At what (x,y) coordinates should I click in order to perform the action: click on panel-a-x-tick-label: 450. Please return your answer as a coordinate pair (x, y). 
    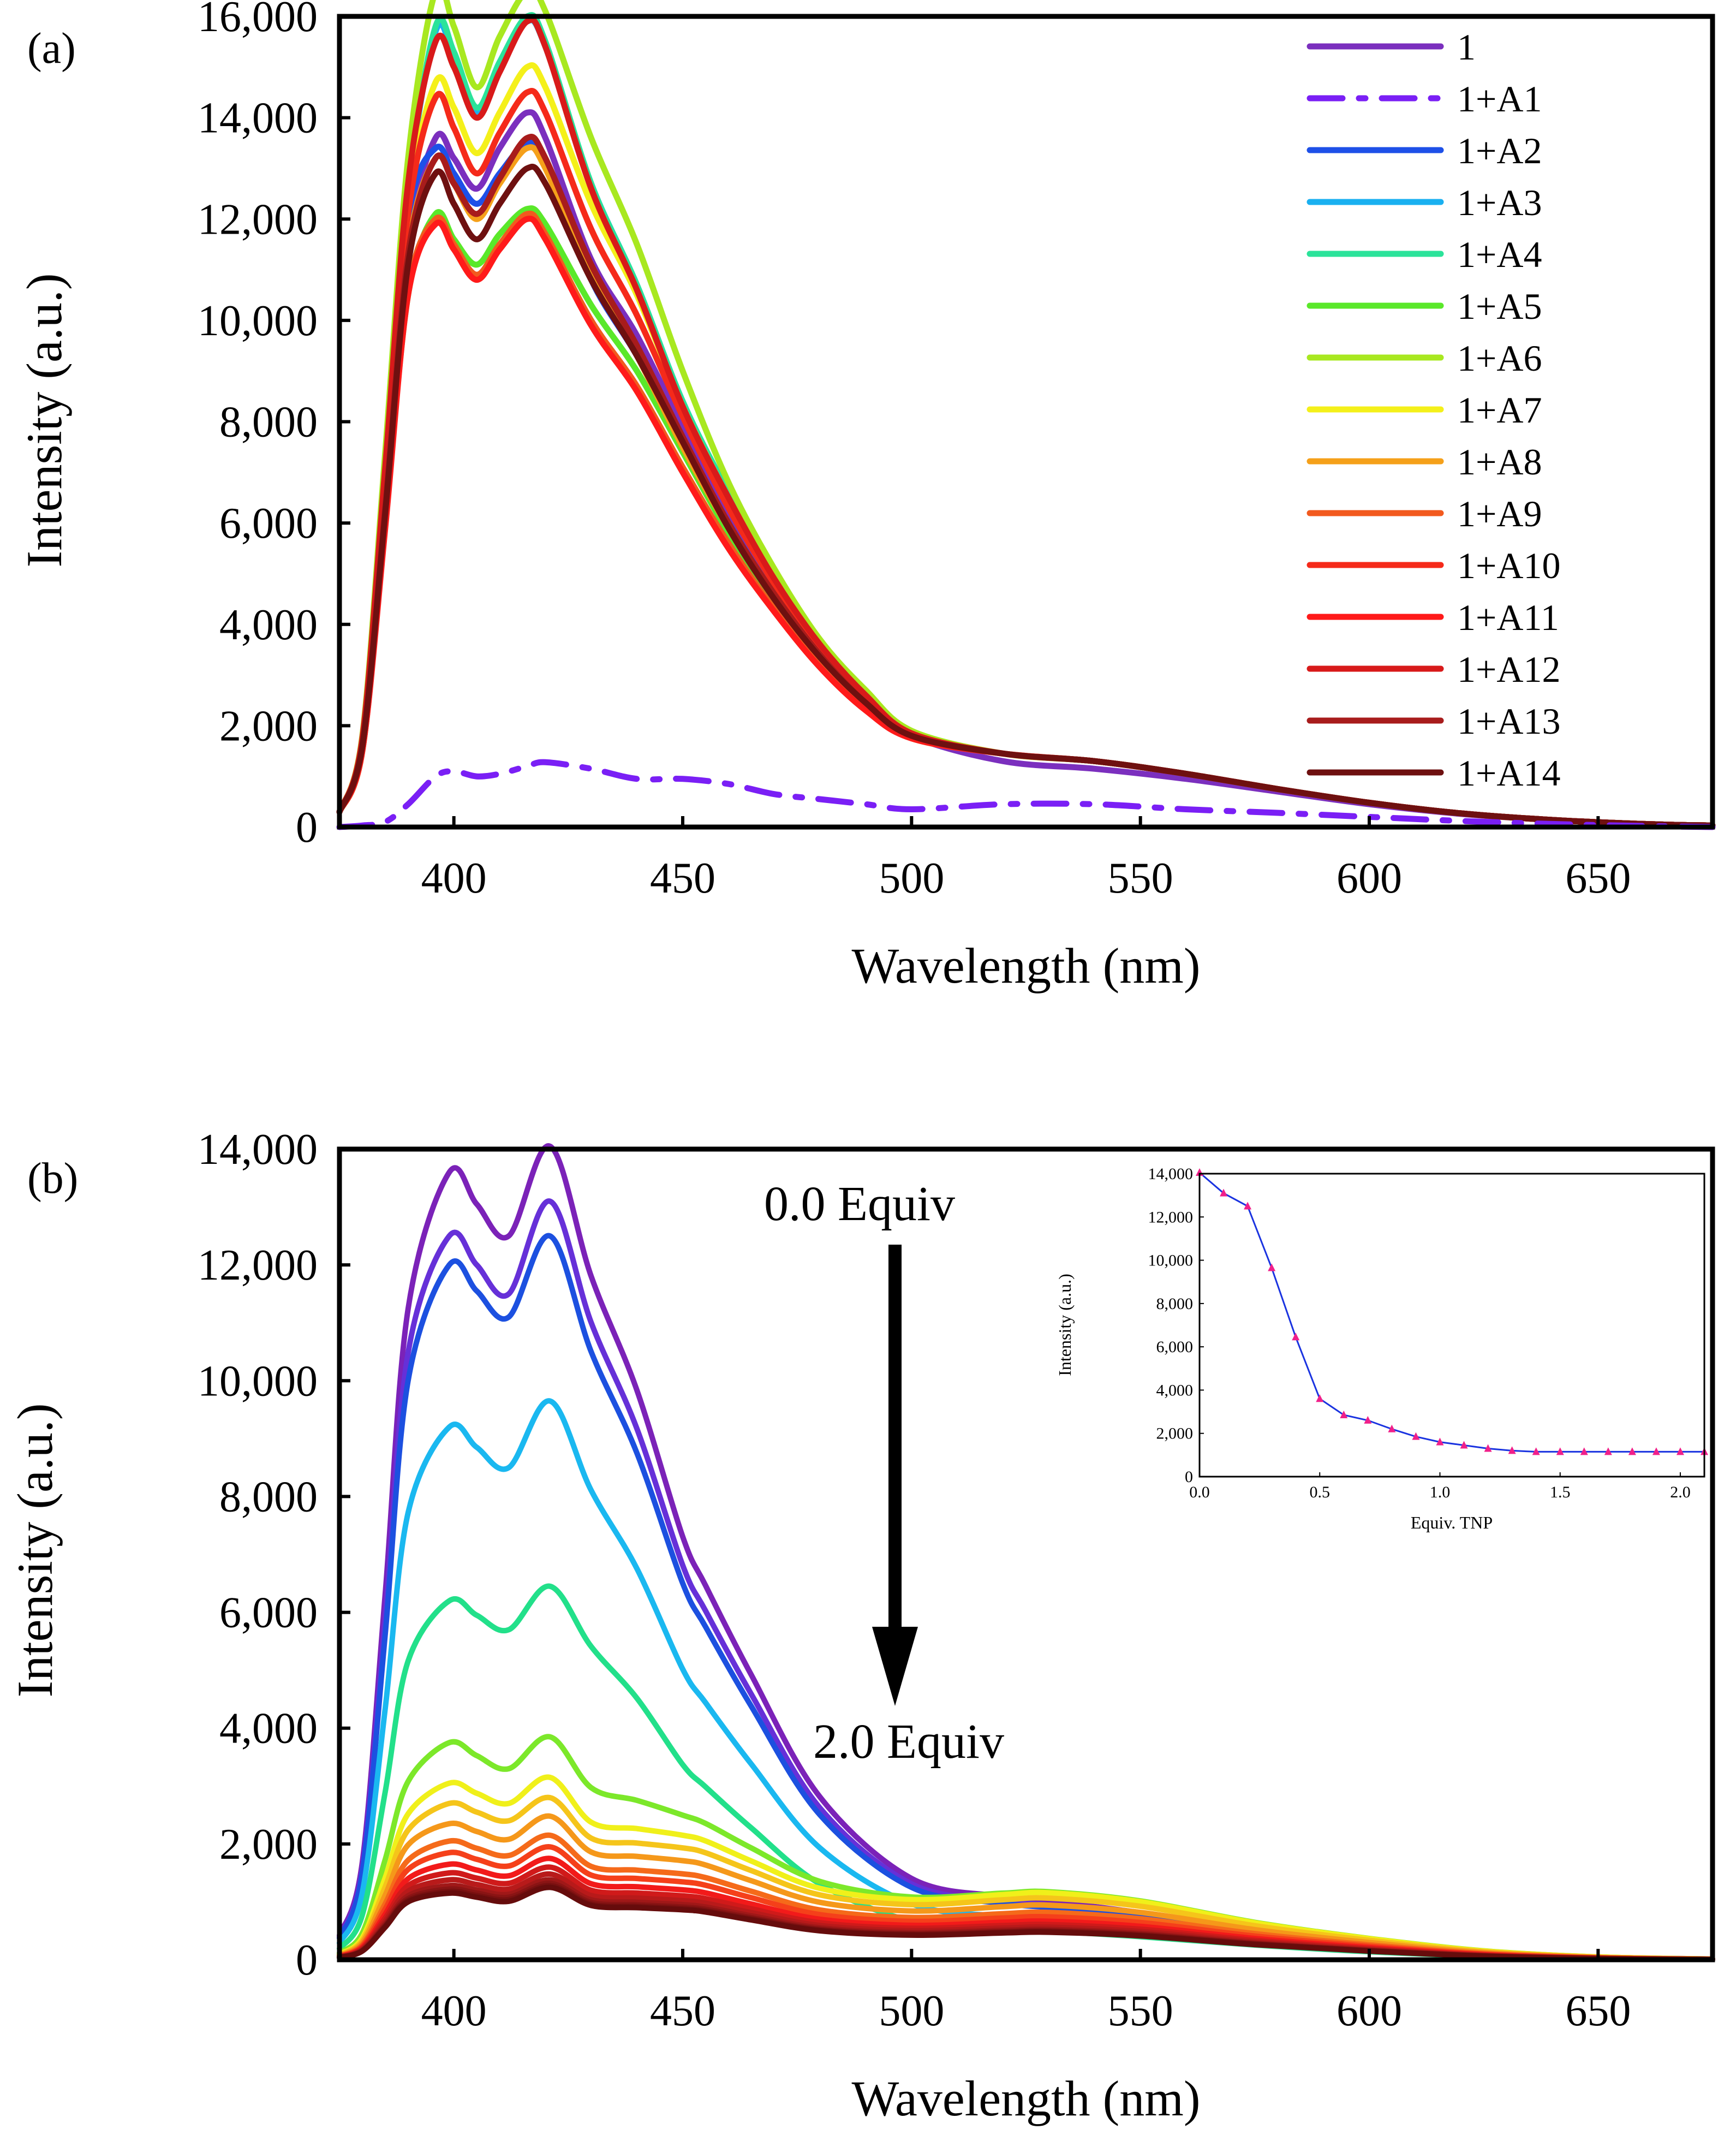
    Looking at the image, I should click on (682, 878).